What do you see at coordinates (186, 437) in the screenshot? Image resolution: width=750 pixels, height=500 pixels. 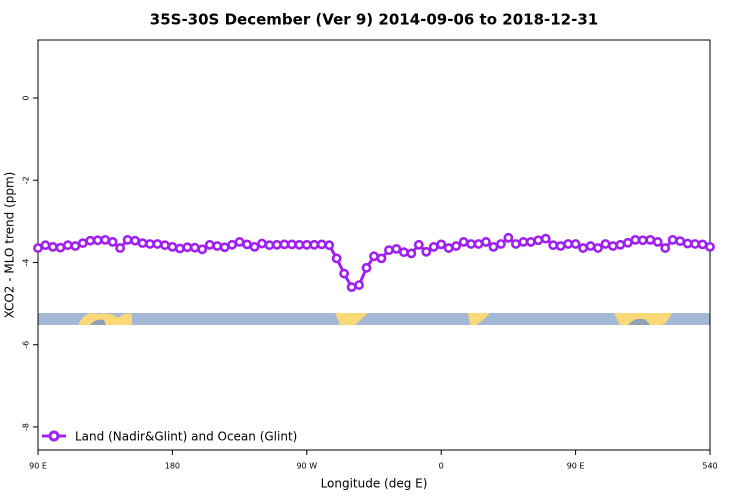 I see `legend-label: Land (Nadir&Glint) and Ocean (Glint)` at bounding box center [186, 437].